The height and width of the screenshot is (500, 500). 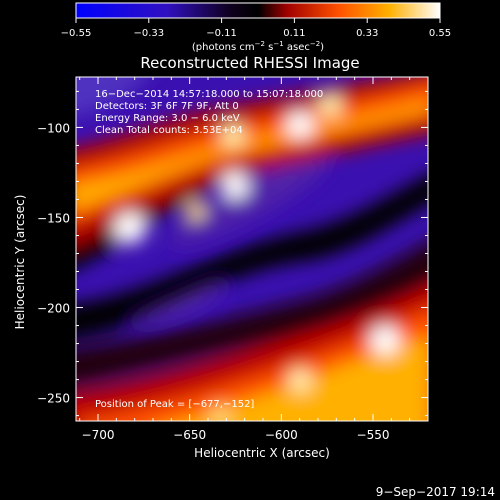 What do you see at coordinates (294, 33) in the screenshot?
I see `colorbar-tick-label: 0.11` at bounding box center [294, 33].